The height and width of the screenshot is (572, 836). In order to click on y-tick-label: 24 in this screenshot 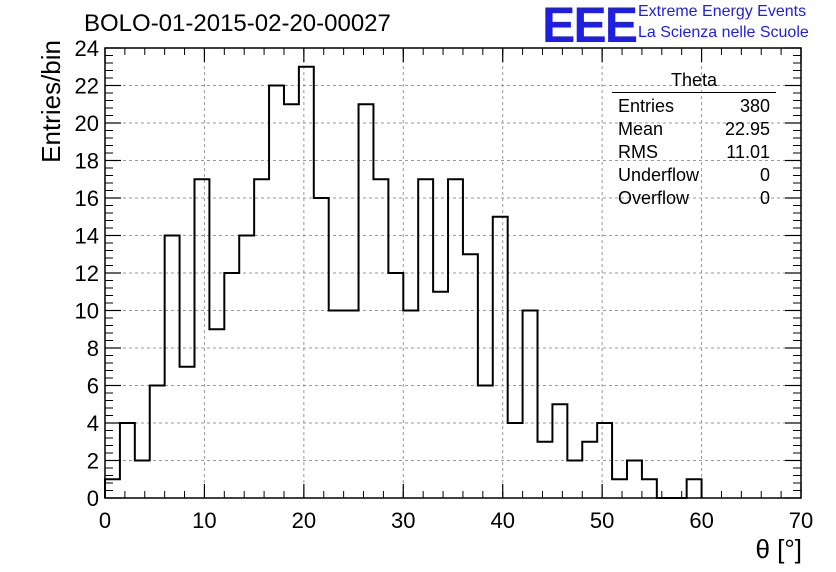, I will do `click(87, 48)`.